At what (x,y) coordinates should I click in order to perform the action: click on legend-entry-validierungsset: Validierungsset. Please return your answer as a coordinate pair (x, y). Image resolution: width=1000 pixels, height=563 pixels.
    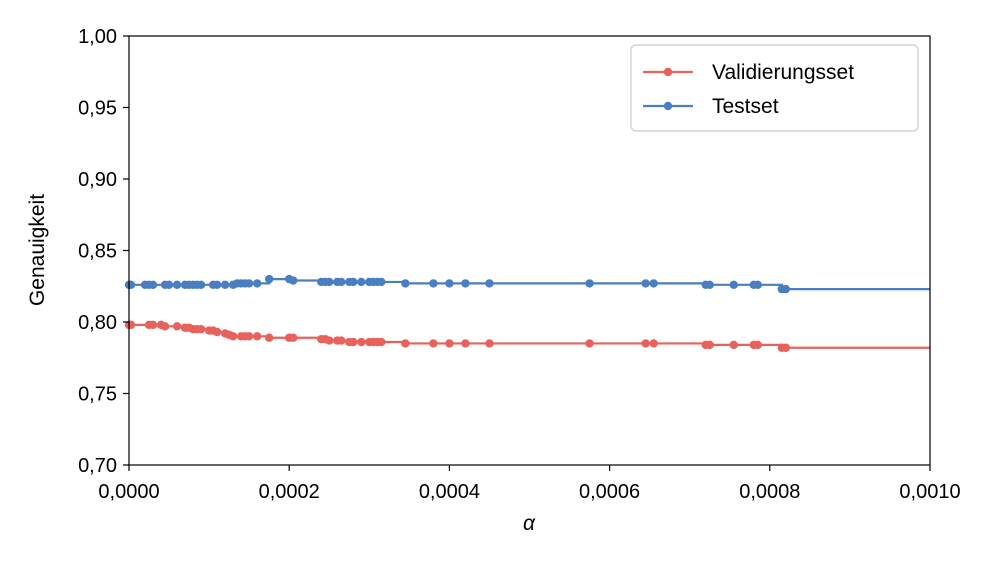
    Looking at the image, I should click on (748, 72).